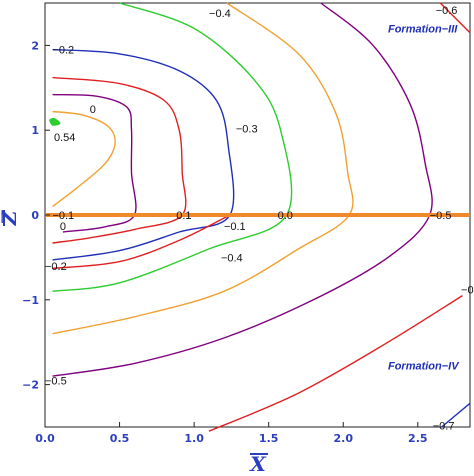 This screenshot has width=474, height=476. I want to click on y-tick-label: 2, so click(35, 45).